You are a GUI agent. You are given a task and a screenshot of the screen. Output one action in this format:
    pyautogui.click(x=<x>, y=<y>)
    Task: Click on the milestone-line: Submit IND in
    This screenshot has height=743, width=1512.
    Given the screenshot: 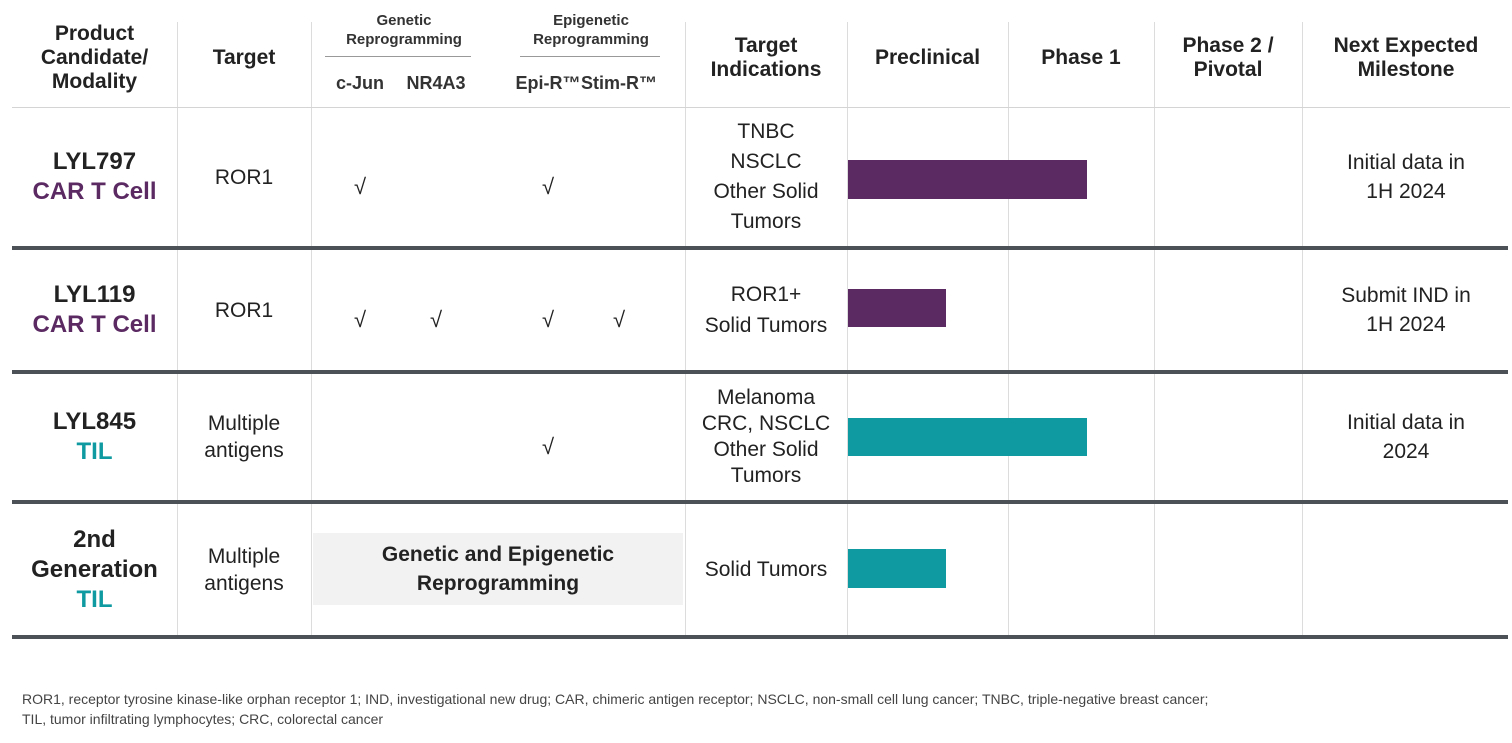 What is the action you would take?
    pyautogui.click(x=1406, y=295)
    